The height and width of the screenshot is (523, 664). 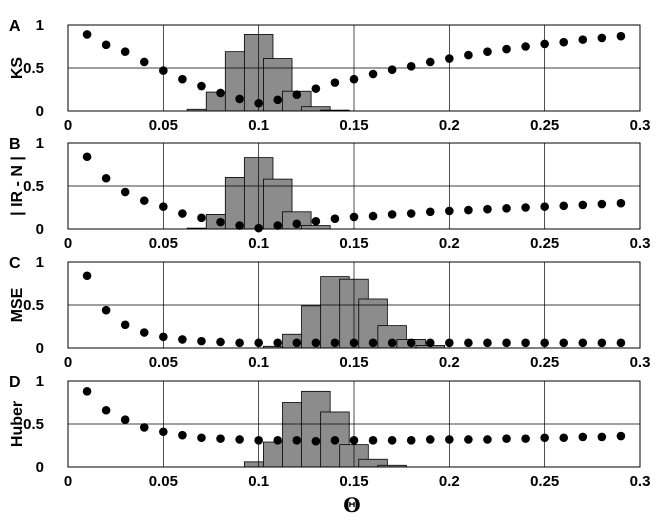 What do you see at coordinates (15, 26) in the screenshot?
I see `panel-letter: A` at bounding box center [15, 26].